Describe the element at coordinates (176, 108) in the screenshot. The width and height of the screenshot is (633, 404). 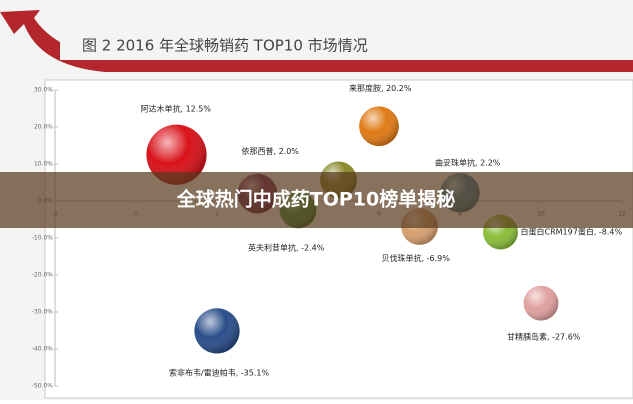
I see `point-label: 阿达木单抗, 12.5%` at that location.